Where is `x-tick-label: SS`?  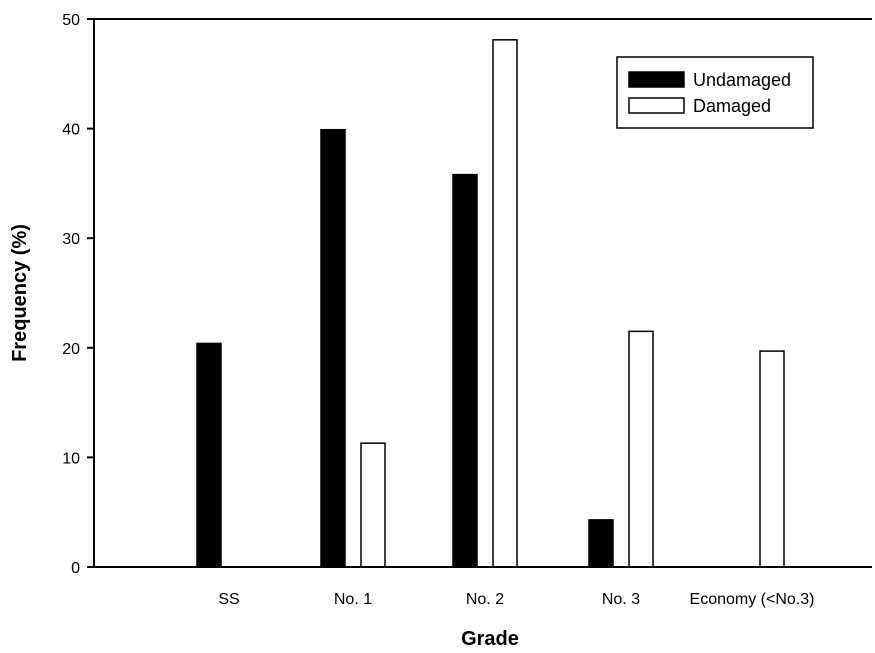 x-tick-label: SS is located at coordinates (228, 599).